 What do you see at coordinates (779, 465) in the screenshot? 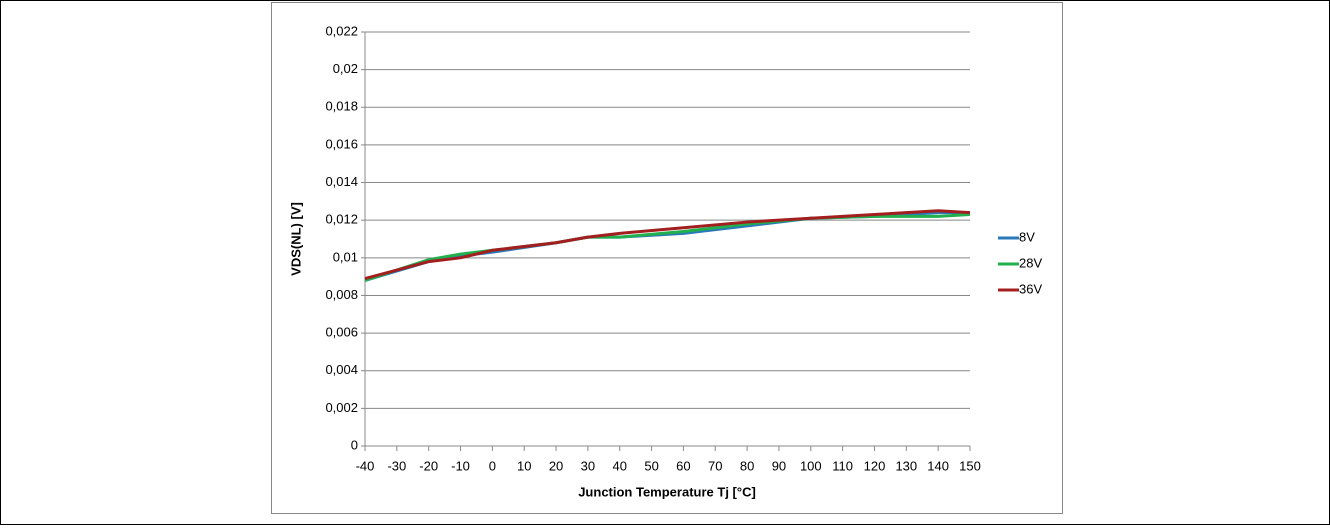
I see `x-tick-label: 90` at bounding box center [779, 465].